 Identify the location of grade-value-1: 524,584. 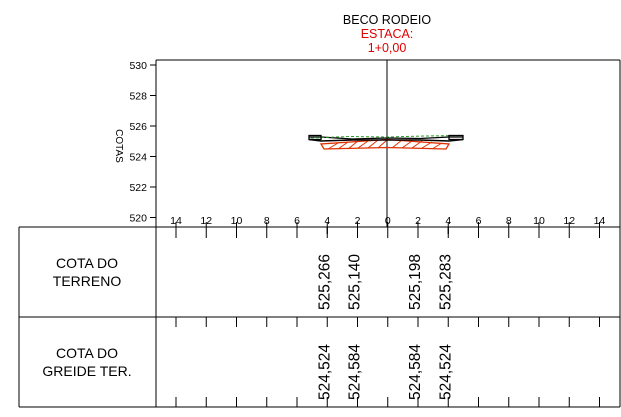
(355, 372).